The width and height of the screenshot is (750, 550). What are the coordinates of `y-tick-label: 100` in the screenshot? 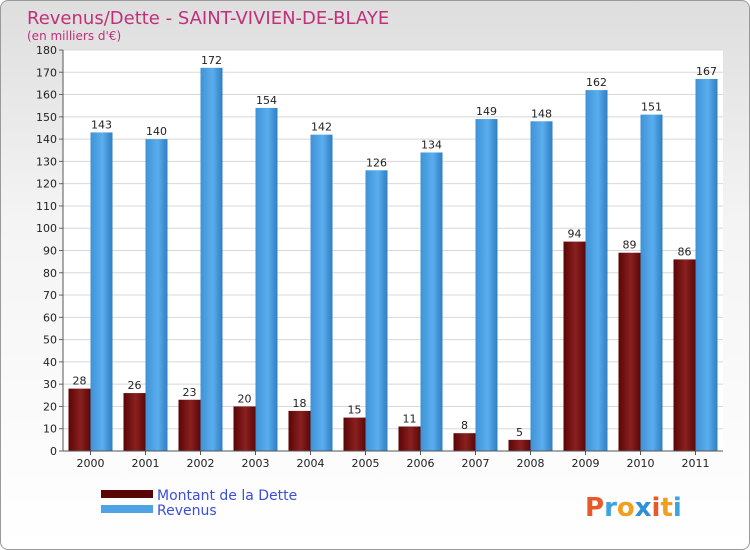 It's located at (46, 228).